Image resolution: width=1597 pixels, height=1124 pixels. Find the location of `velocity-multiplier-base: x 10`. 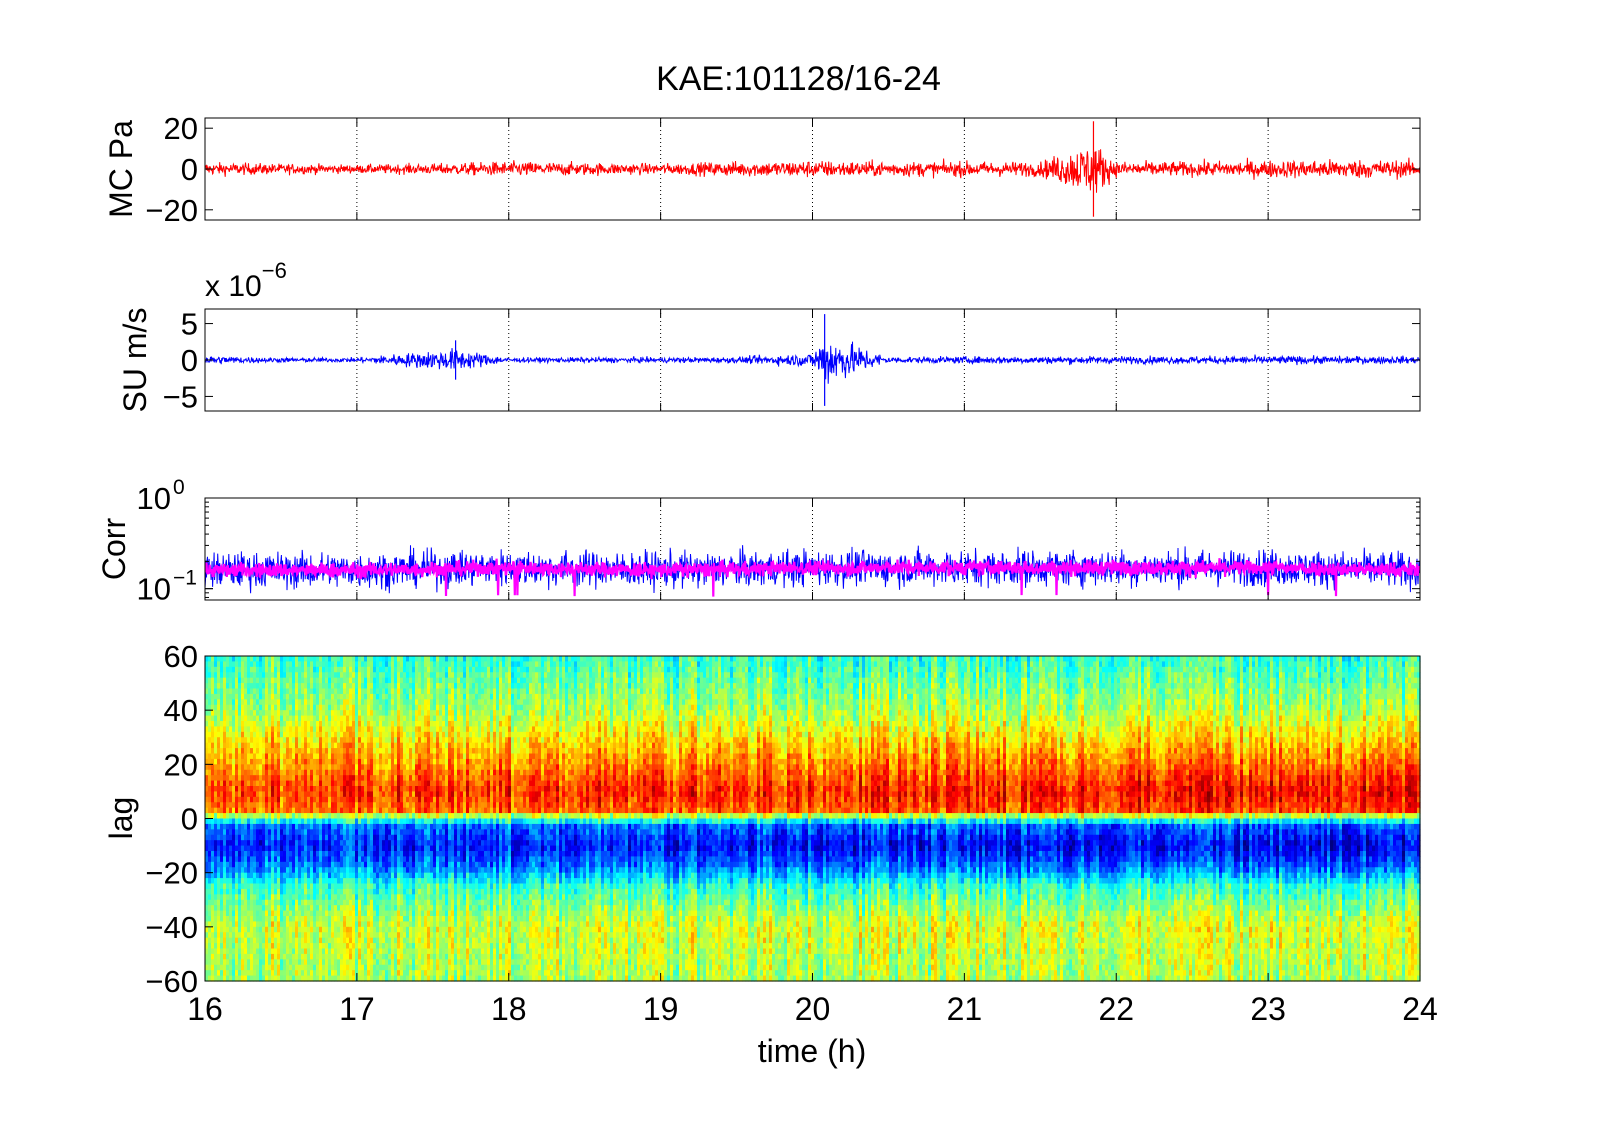

velocity-multiplier-base: x 10 is located at coordinates (233, 286).